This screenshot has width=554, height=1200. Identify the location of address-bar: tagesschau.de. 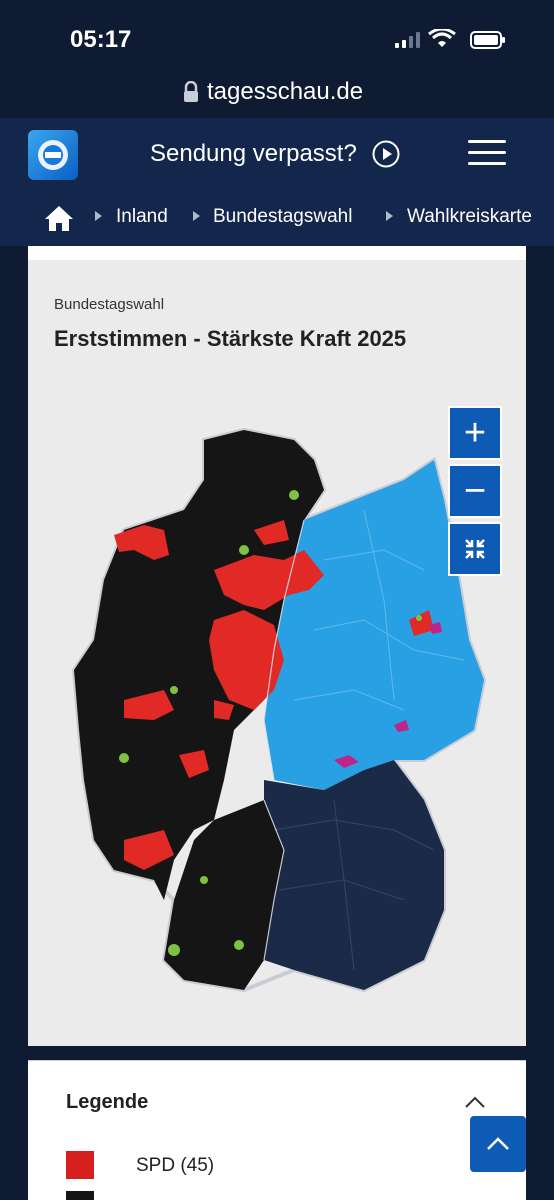
(277, 98).